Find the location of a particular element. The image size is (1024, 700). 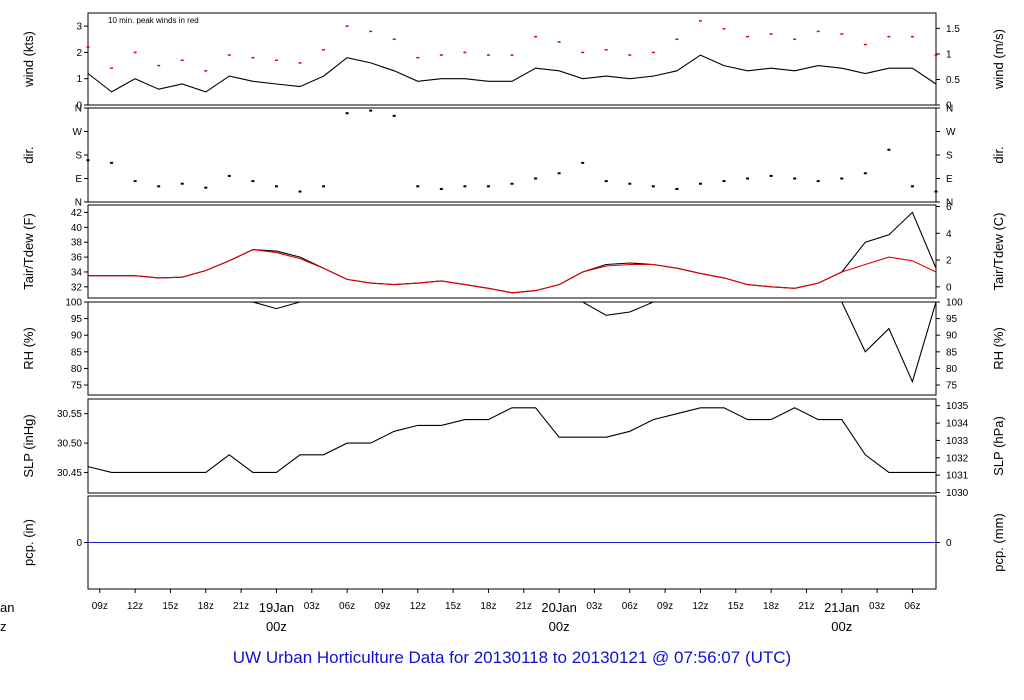

y-tick-label-right: 1035 is located at coordinates (957, 406).